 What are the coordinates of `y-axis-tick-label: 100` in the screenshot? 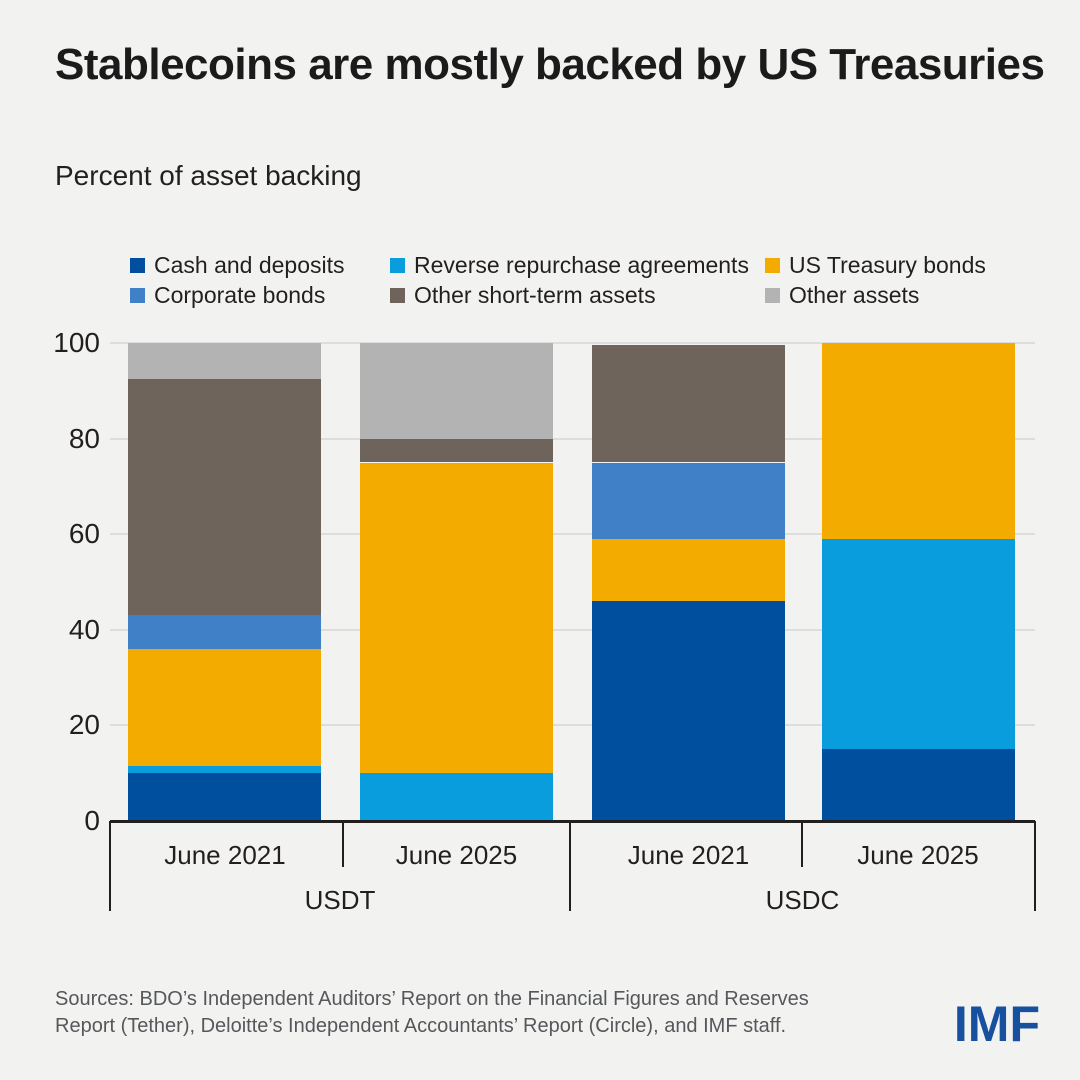 It's located at (76, 342).